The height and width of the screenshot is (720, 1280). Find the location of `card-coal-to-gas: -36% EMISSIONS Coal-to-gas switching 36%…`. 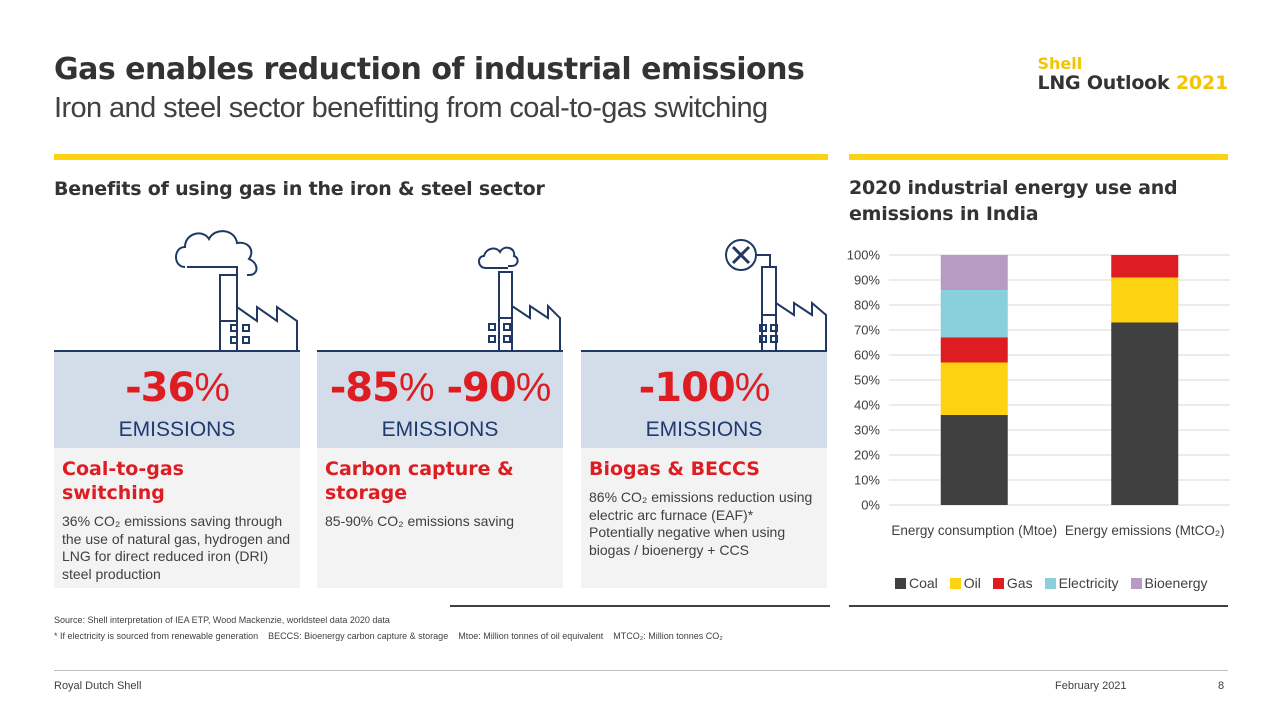

card-coal-to-gas: -36% EMISSIONS Coal-to-gas switching 36%… is located at coordinates (177, 469).